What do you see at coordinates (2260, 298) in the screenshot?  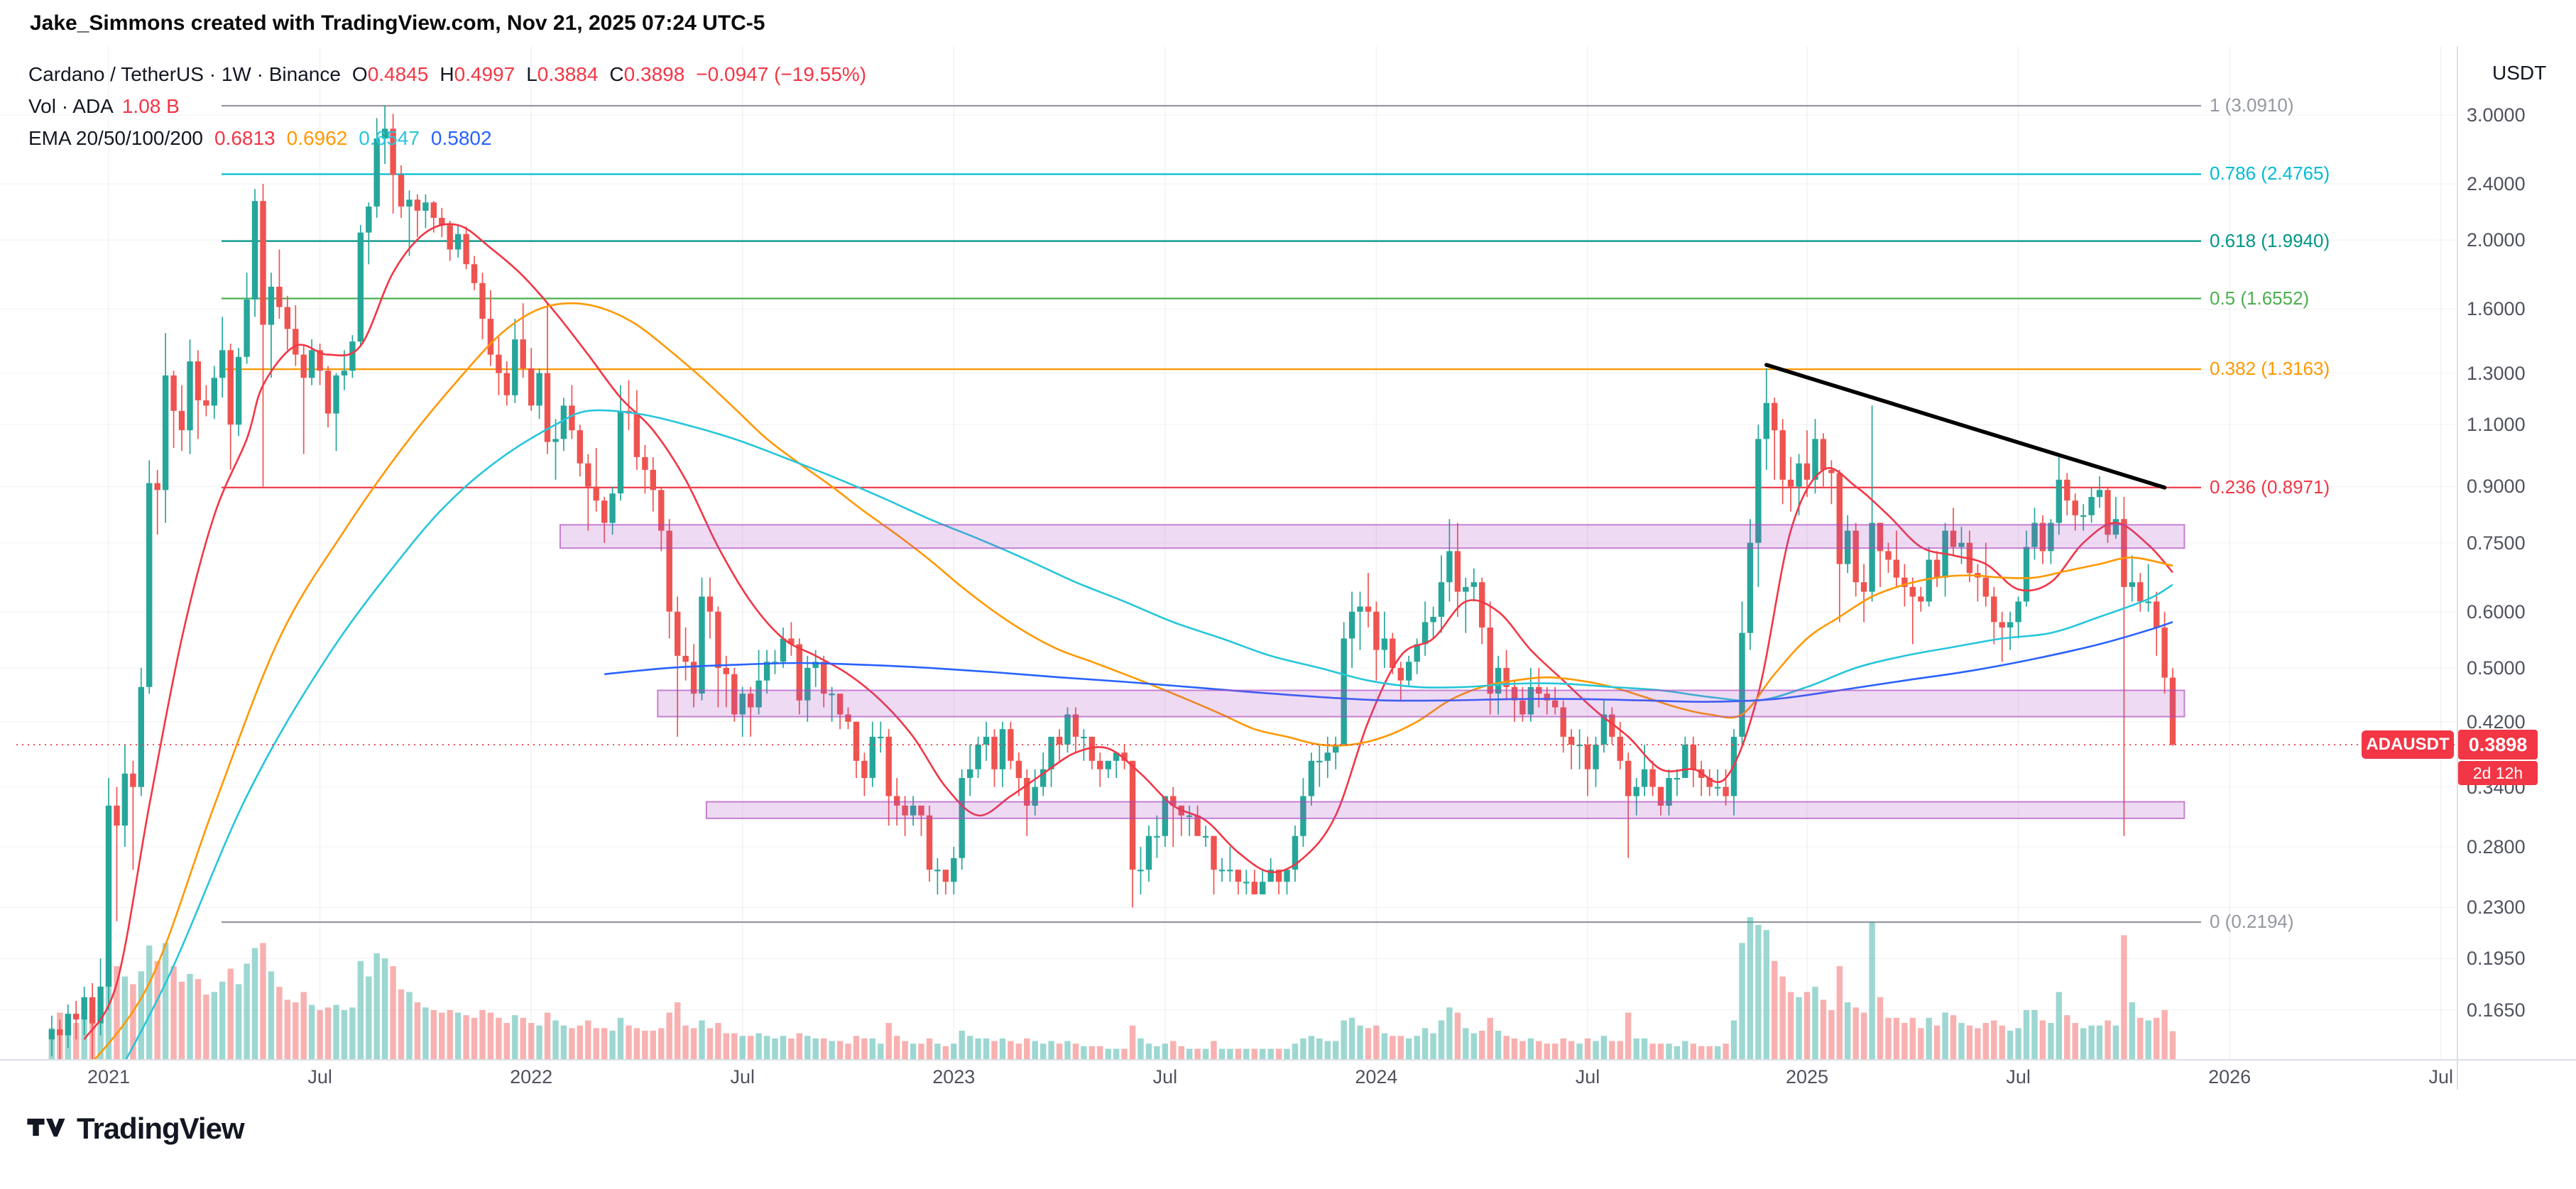 I see `fib-level-label: 0.5 (1.6552)` at bounding box center [2260, 298].